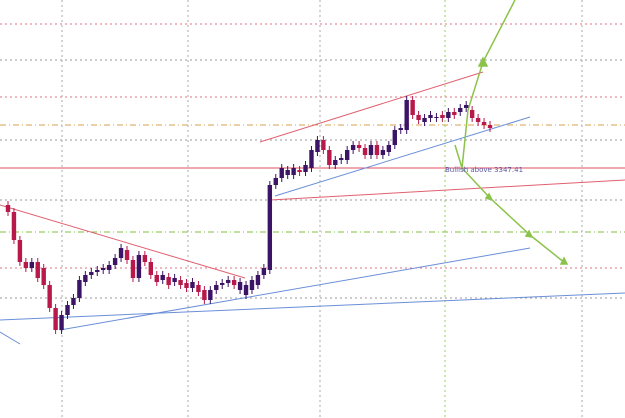 The image size is (625, 418). Describe the element at coordinates (511, 132) in the screenshot. I see `forecast-arrows` at that location.